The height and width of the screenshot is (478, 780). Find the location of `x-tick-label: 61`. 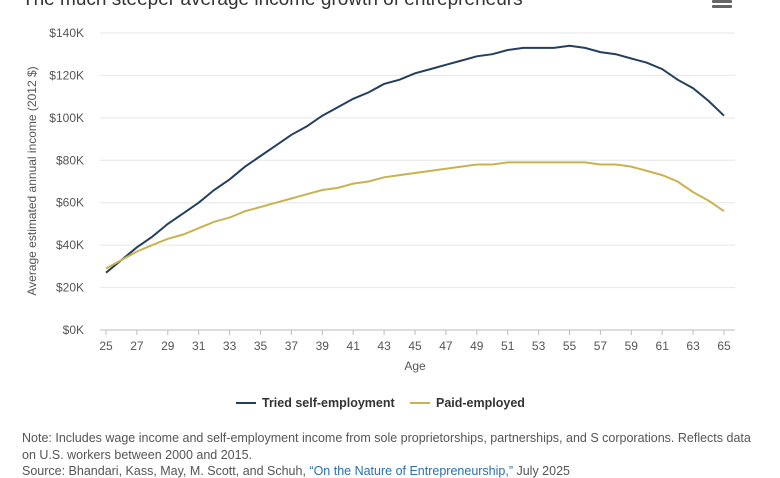

x-tick-label: 61 is located at coordinates (663, 346).